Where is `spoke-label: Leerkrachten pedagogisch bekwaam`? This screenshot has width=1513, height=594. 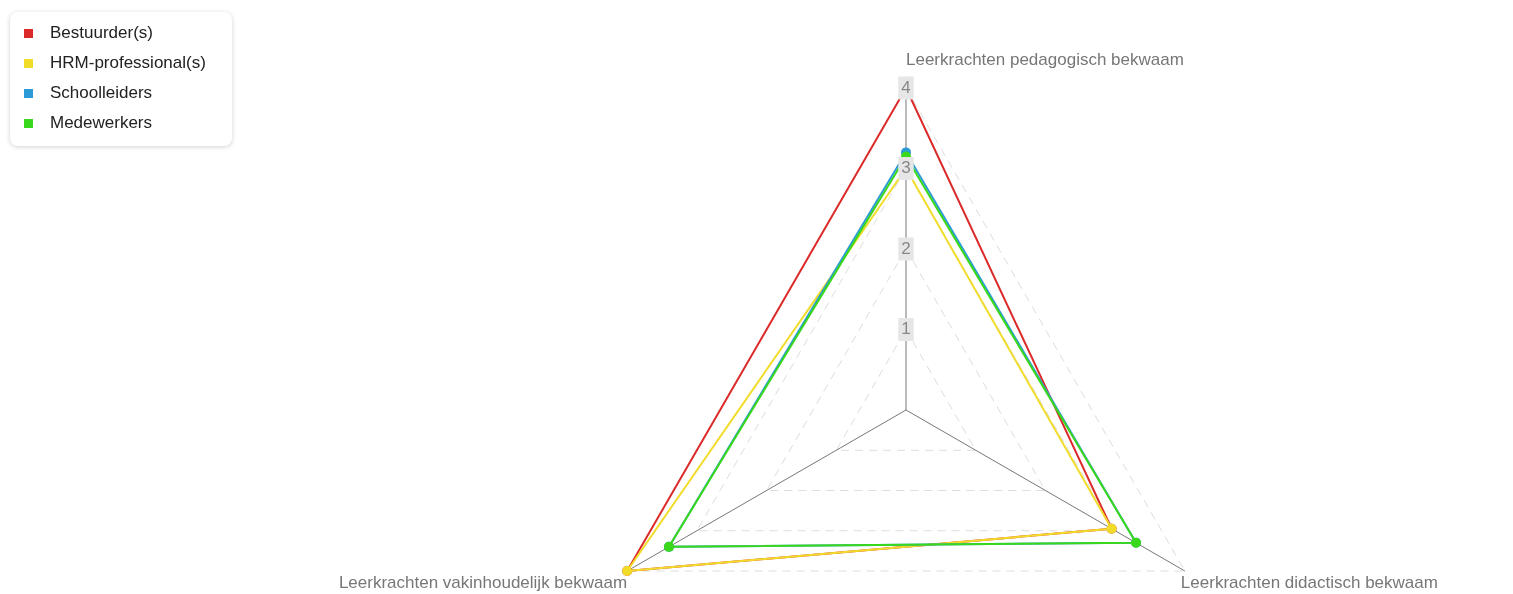
spoke-label: Leerkrachten pedagogisch bekwaam is located at coordinates (1045, 59).